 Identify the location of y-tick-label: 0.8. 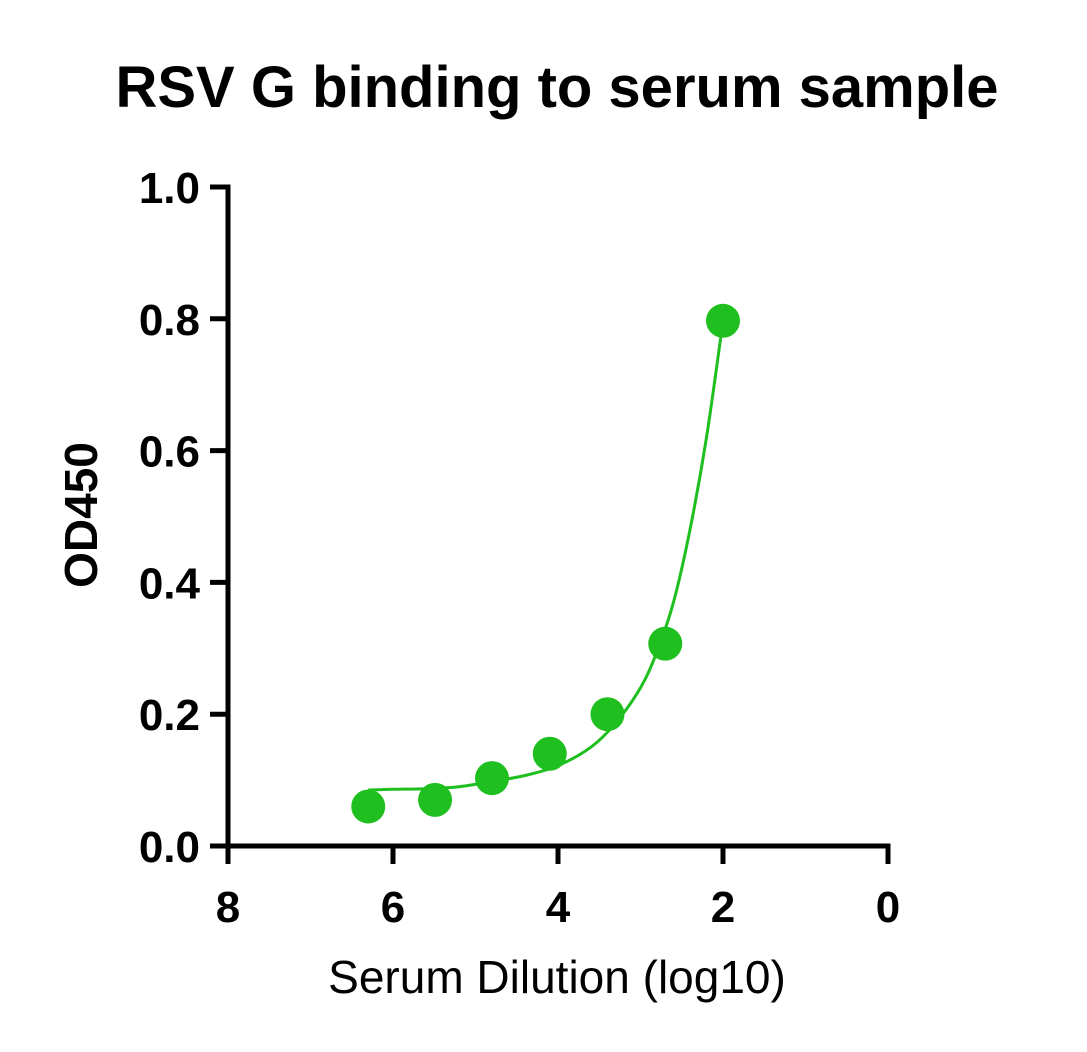
(169, 320).